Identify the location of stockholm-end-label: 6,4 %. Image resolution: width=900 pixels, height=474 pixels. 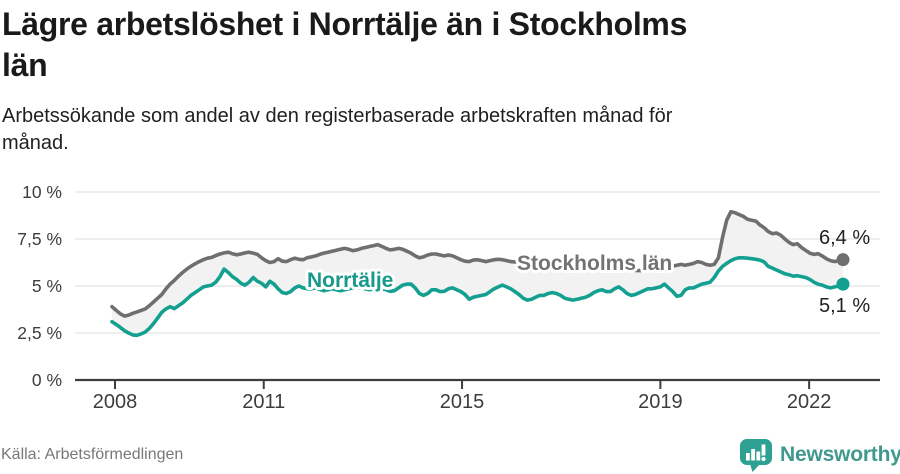
(844, 238).